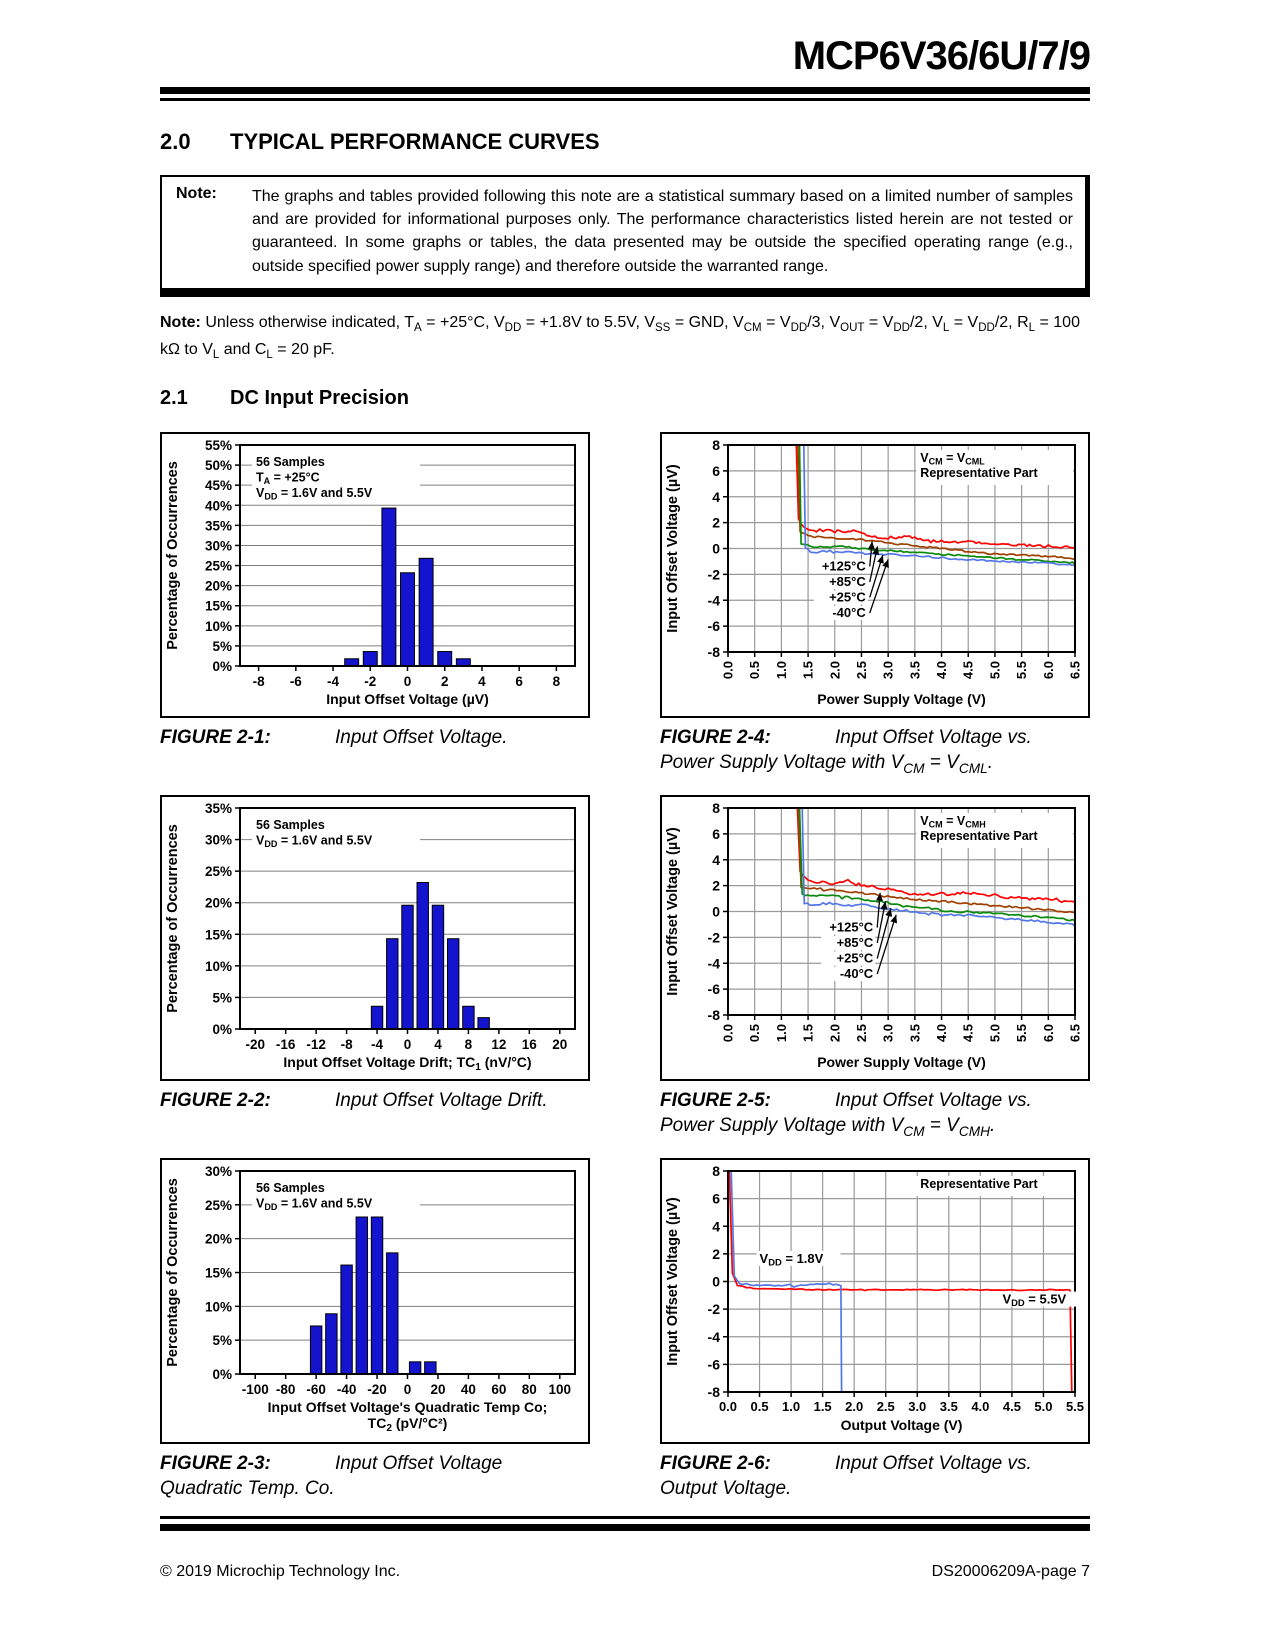  What do you see at coordinates (1075, 1406) in the screenshot?
I see `svg-text: 5.5` at bounding box center [1075, 1406].